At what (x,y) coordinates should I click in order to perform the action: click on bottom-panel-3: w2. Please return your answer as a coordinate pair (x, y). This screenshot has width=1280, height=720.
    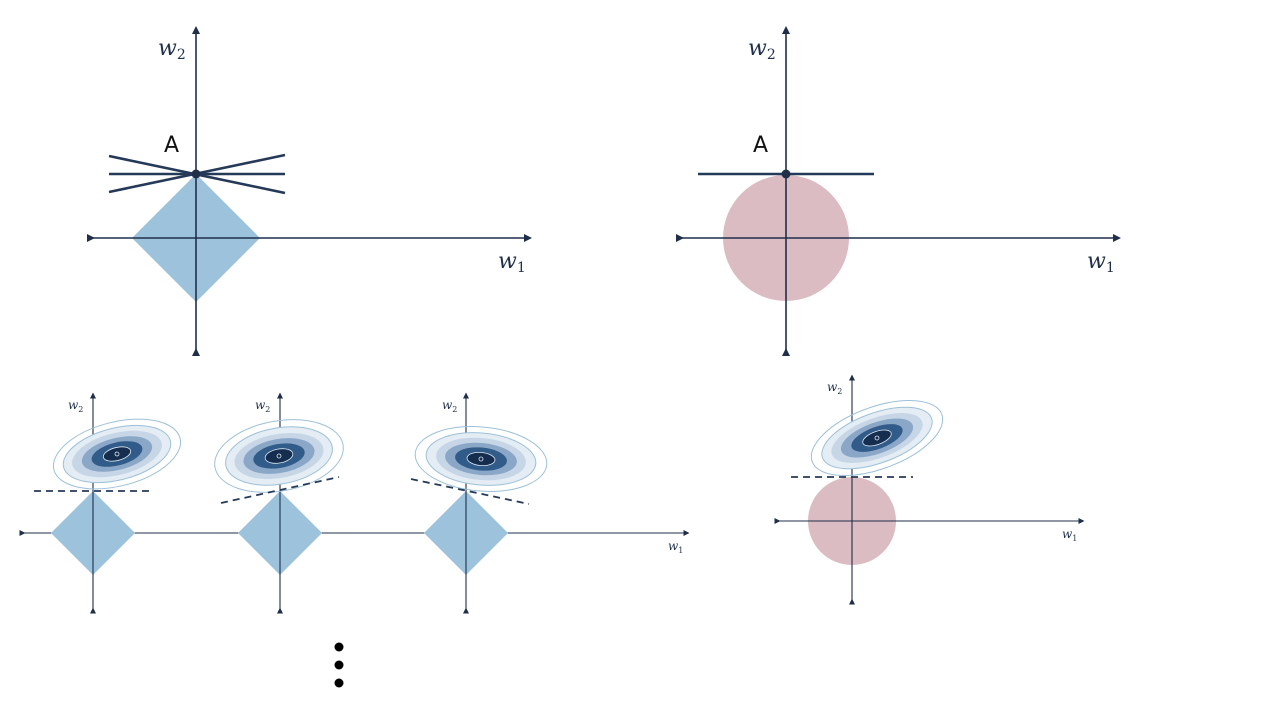
    Looking at the image, I should click on (479, 503).